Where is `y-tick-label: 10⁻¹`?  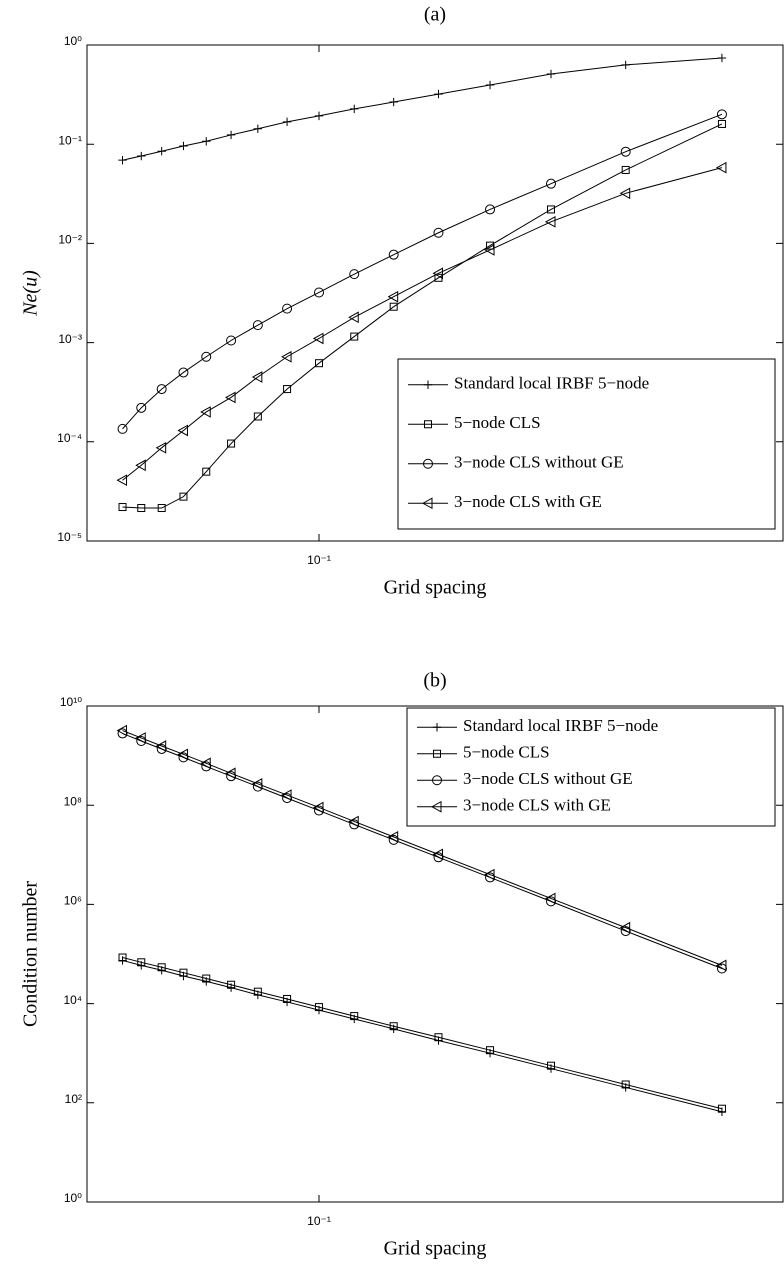 y-tick-label: 10⁻¹ is located at coordinates (70, 140).